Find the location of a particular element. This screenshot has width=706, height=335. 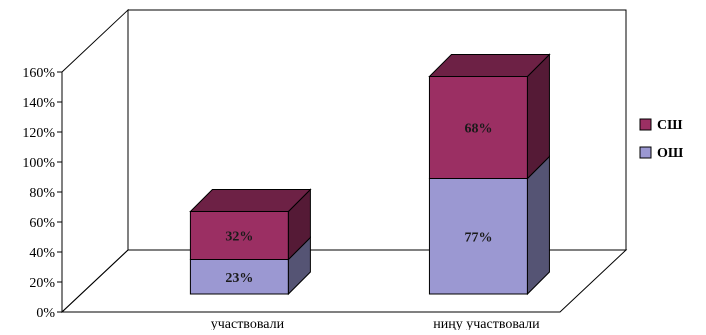

legend-label: ОШ is located at coordinates (670, 153).